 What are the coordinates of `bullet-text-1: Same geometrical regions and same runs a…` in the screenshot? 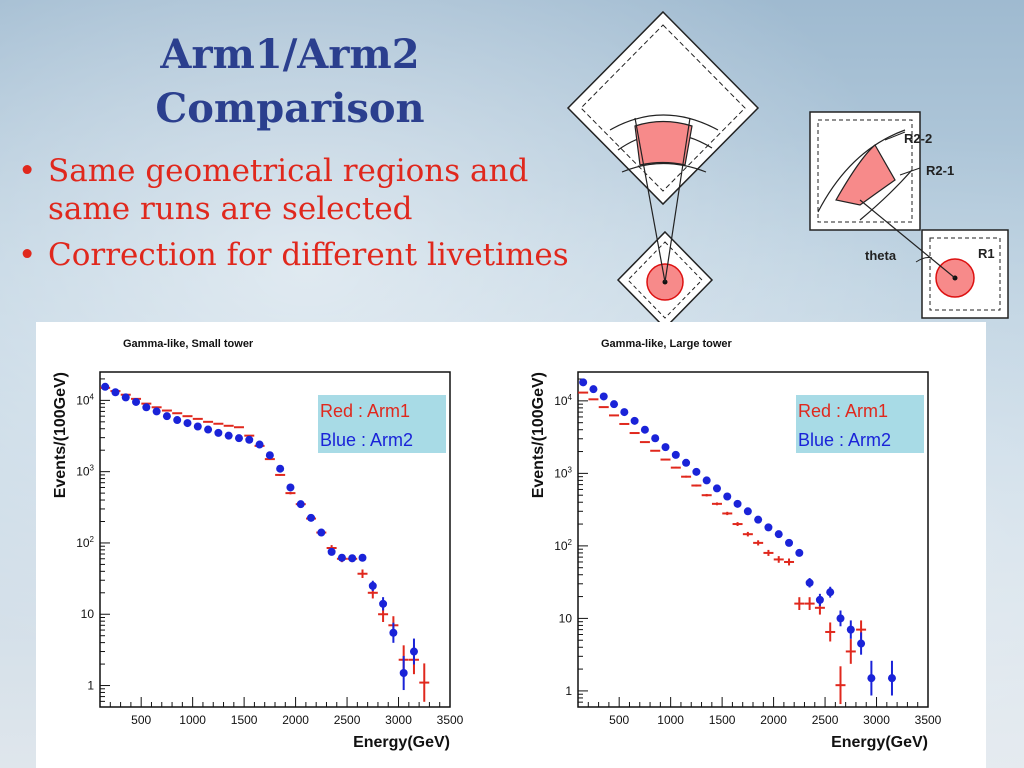 It's located at (288, 190).